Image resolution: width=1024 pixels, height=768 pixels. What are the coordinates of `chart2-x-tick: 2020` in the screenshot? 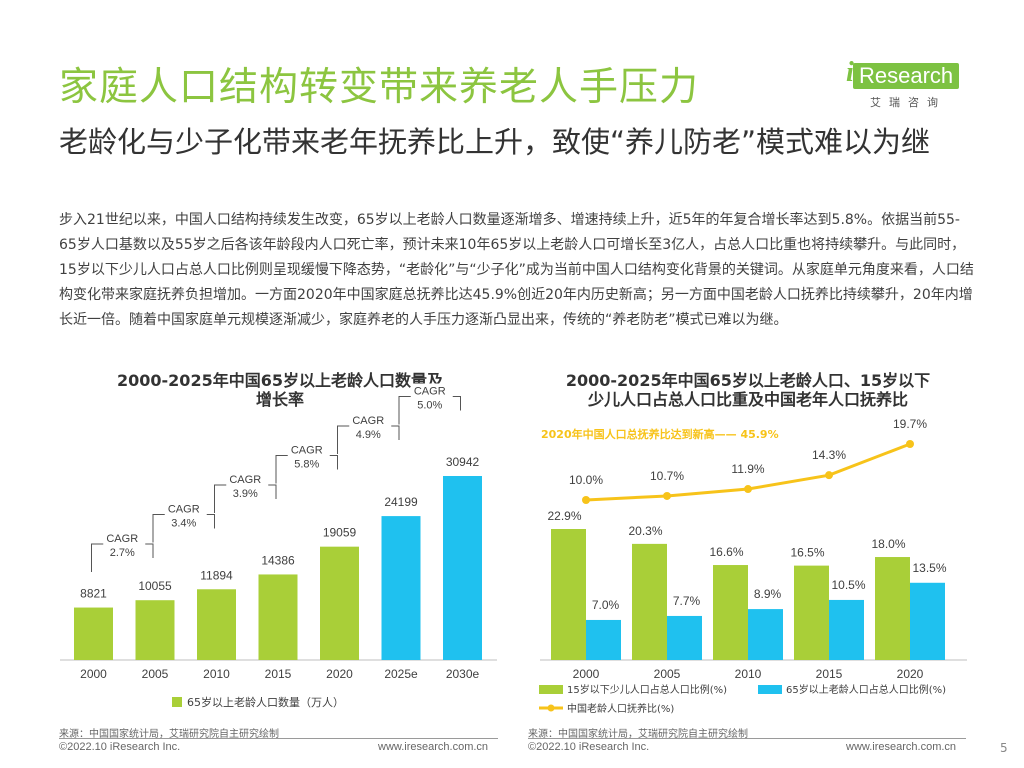 It's located at (910, 674).